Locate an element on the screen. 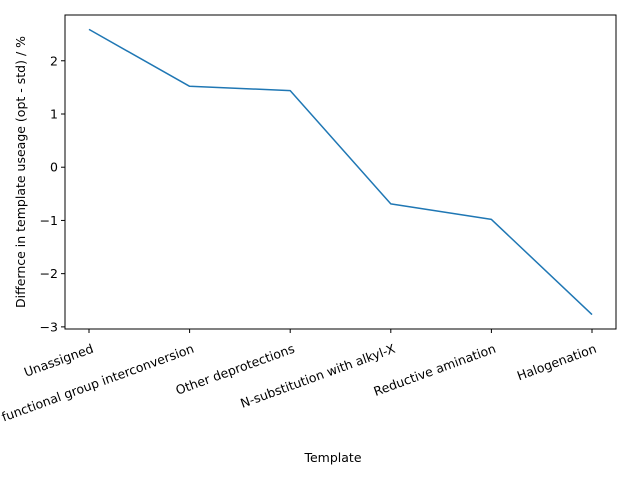 This screenshot has height=480, width=640. x-tick-label-5: Halogenation is located at coordinates (556, 362).